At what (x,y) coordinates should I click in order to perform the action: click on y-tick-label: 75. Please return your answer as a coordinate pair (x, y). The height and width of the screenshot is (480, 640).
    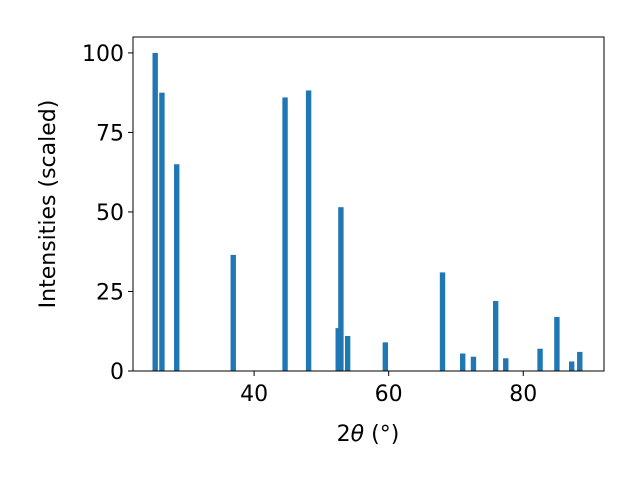
    Looking at the image, I should click on (110, 133).